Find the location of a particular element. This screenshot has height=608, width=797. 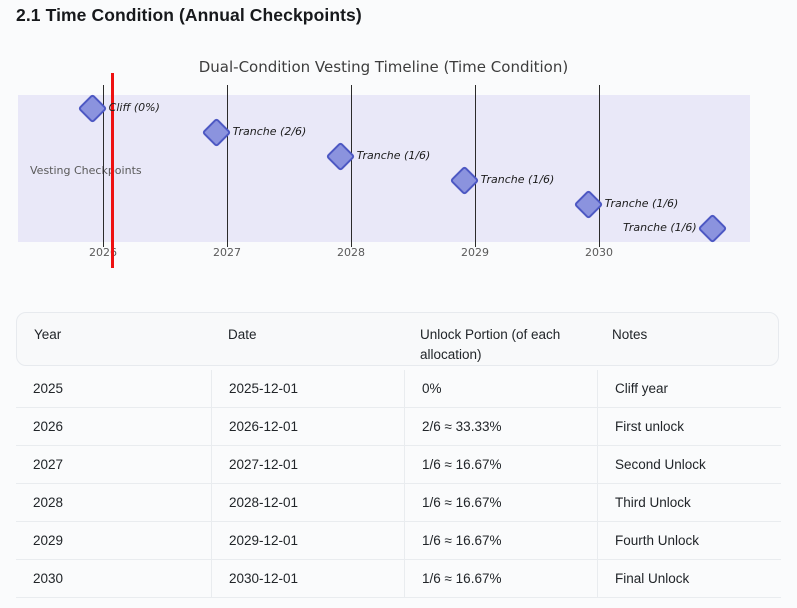

table-cell: 2029 is located at coordinates (48, 540).